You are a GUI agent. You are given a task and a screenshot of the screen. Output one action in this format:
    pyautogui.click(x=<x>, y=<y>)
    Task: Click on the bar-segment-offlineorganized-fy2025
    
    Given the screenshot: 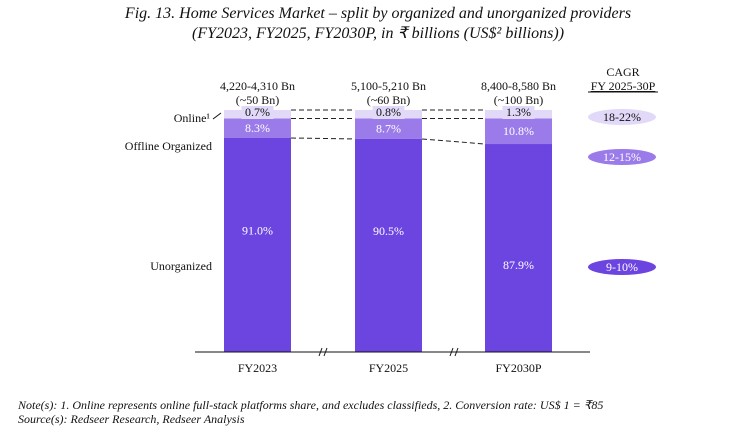 What is the action you would take?
    pyautogui.click(x=388, y=128)
    